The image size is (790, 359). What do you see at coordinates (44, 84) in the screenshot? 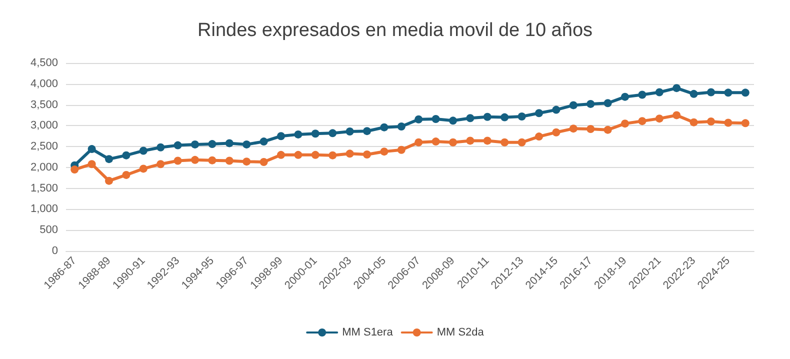
I see `y-tick-label: 4,000` at bounding box center [44, 84].